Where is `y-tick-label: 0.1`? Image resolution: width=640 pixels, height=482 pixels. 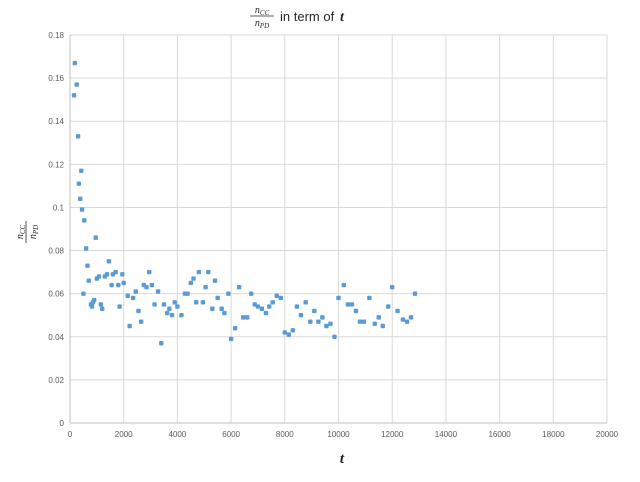 y-tick-label: 0.1 is located at coordinates (59, 207).